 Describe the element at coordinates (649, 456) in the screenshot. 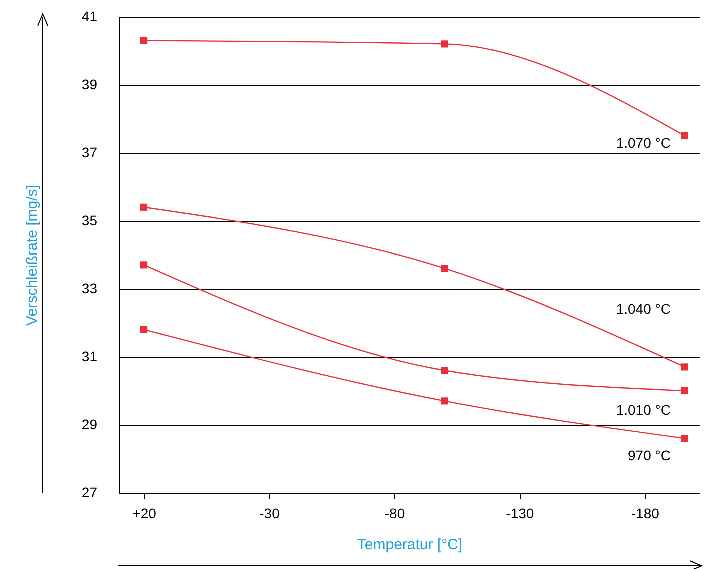

I see `series-label: 970 °C` at that location.